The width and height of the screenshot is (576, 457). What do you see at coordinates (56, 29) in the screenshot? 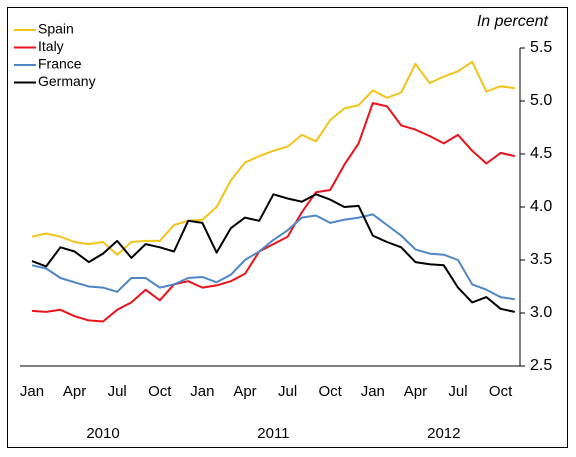
I see `legend-label: Spain` at bounding box center [56, 29].